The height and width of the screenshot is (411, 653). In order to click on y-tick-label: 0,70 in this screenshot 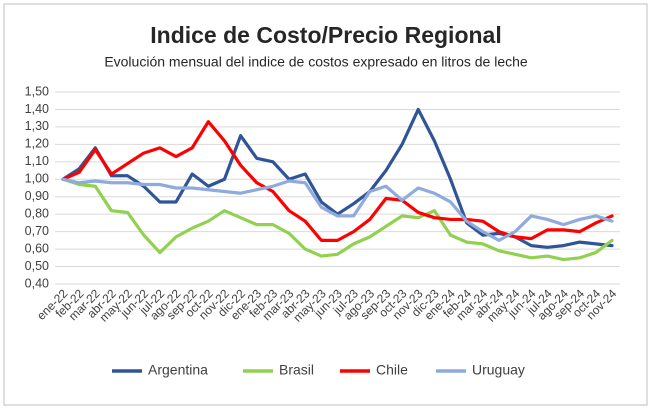, I will do `click(37, 231)`.